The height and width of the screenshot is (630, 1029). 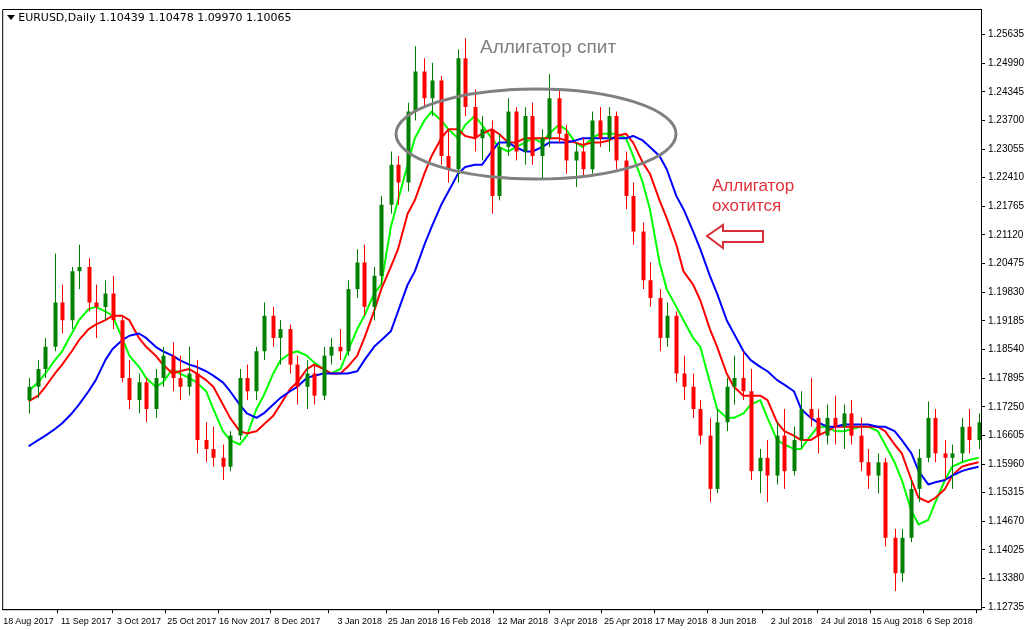 What do you see at coordinates (1006, 492) in the screenshot?
I see `y-tick-label: 1.15315` at bounding box center [1006, 492].